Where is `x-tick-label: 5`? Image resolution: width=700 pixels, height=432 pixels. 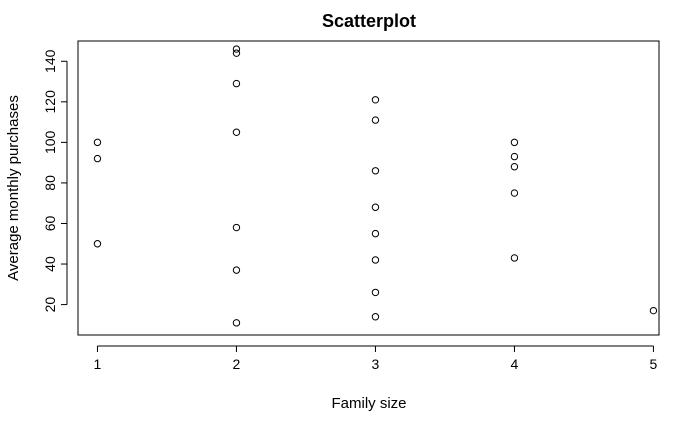 x-tick-label: 5 is located at coordinates (654, 364).